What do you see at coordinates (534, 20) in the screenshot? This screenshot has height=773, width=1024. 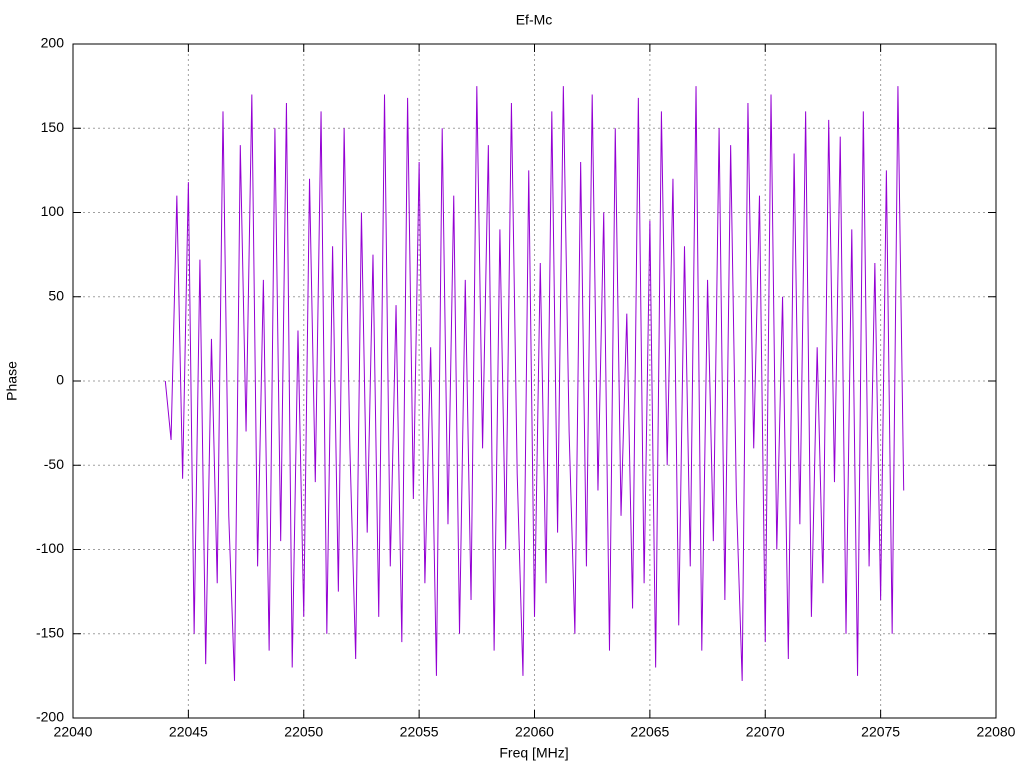 I see `chart-title: Ef-Mc` at bounding box center [534, 20].